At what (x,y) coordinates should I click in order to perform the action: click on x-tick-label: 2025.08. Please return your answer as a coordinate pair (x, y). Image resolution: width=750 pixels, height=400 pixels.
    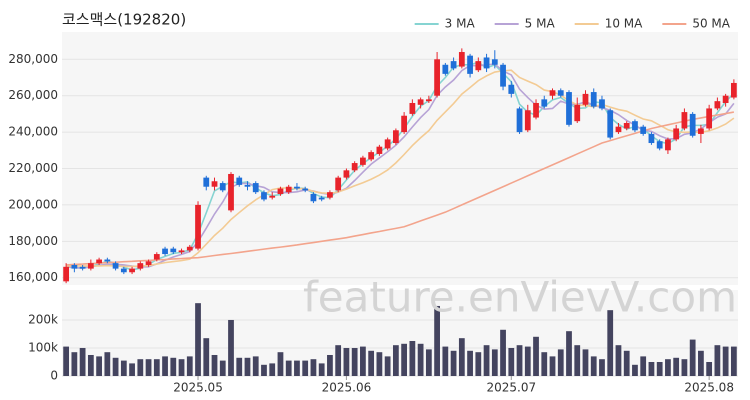
    Looking at the image, I should click on (709, 388).